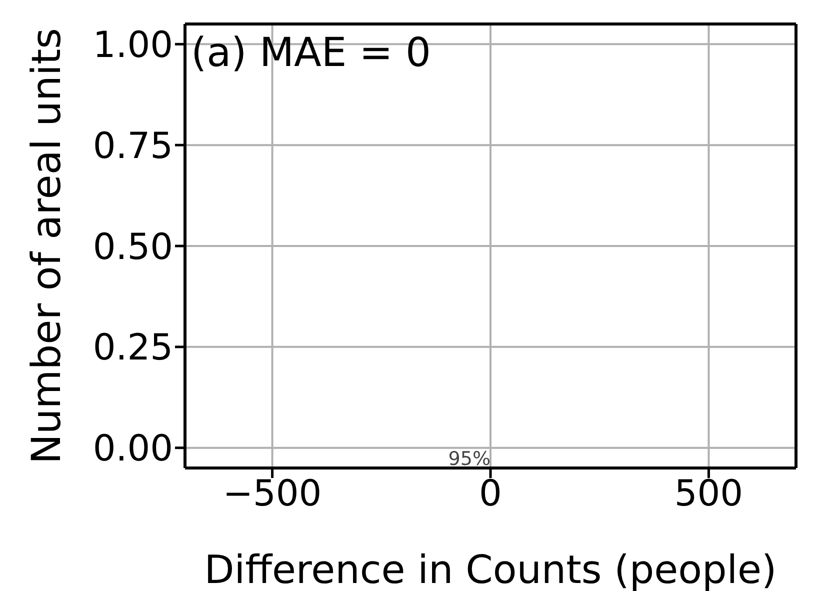 This screenshot has height=591, width=819. Describe the element at coordinates (311, 53) in the screenshot. I see `annotation: (a) MAE = 0` at that location.